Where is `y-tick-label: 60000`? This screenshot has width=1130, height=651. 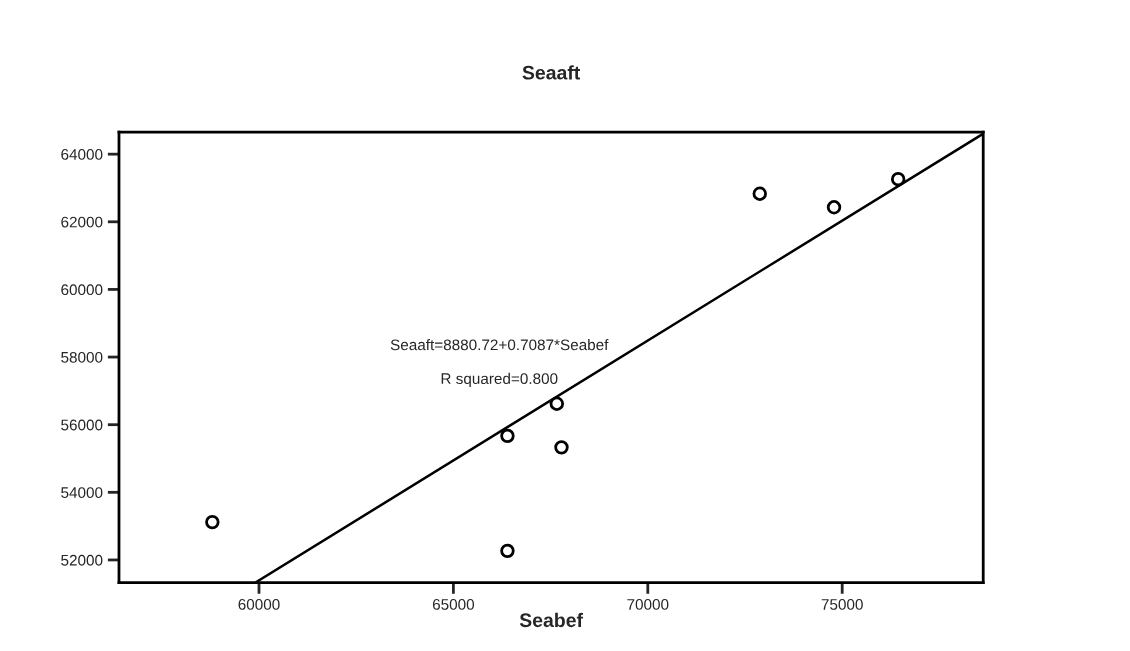
y-tick-label: 60000 is located at coordinates (82, 290).